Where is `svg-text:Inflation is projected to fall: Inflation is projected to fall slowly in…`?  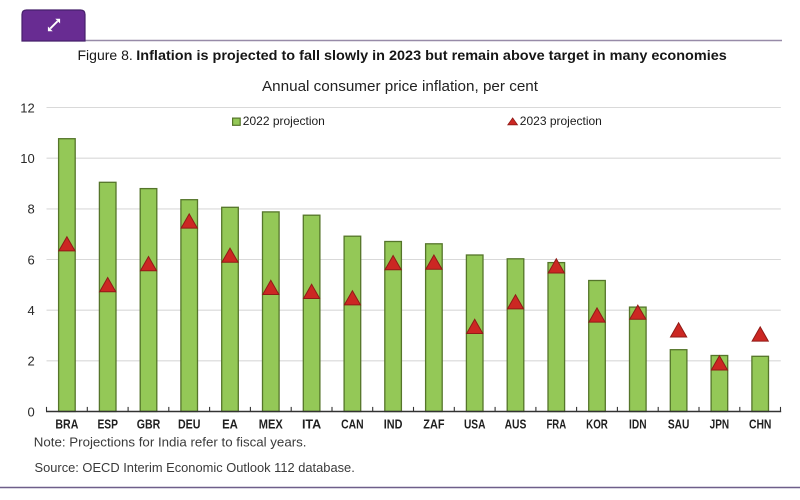
svg-text:Inflation is projected to fall: Inflation is projected to fall slowly in… is located at coordinates (431, 55).